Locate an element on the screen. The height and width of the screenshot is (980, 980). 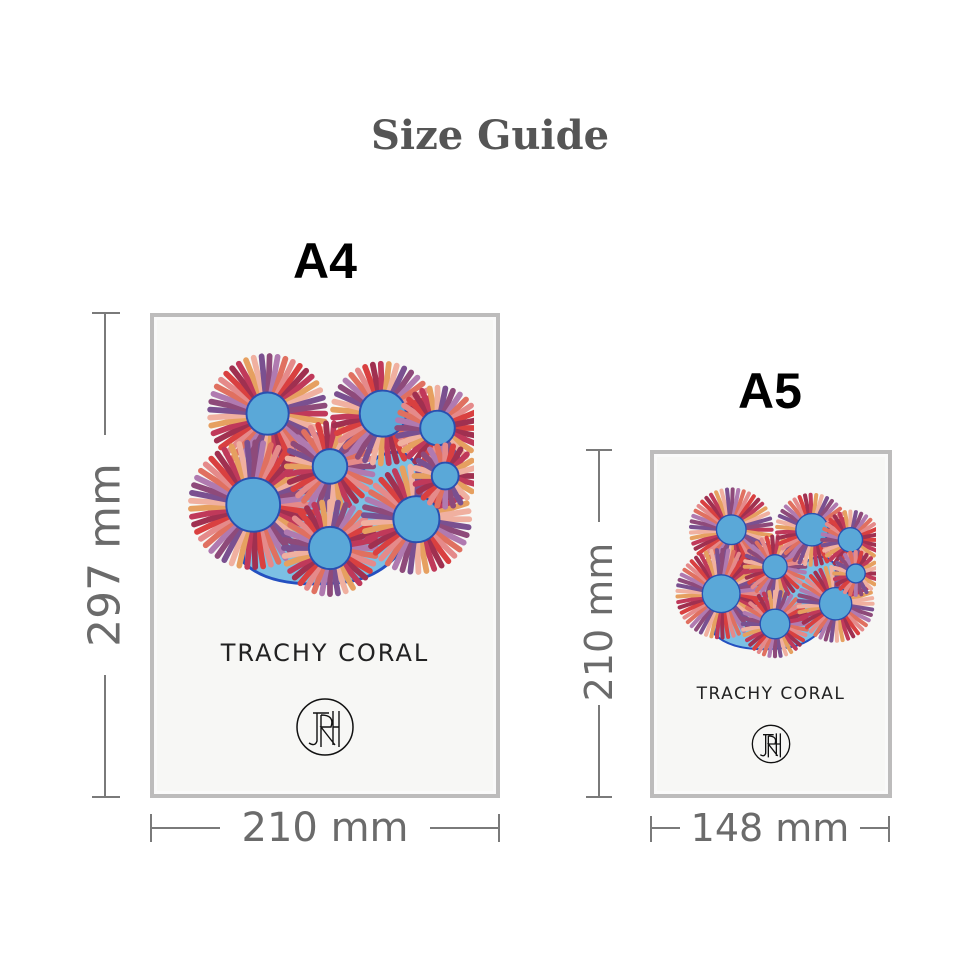
a5-label: A5 is located at coordinates (770, 391).